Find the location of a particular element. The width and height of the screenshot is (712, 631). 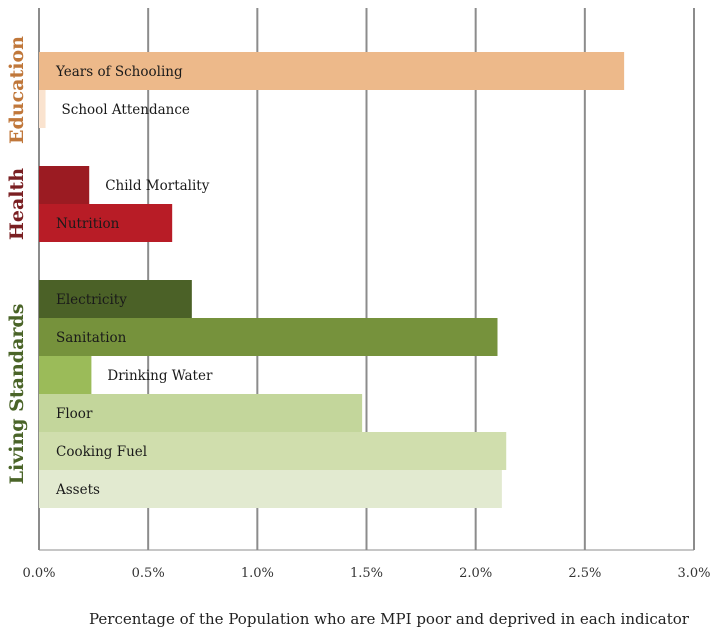

bar-label: Child Mortality is located at coordinates (157, 186).